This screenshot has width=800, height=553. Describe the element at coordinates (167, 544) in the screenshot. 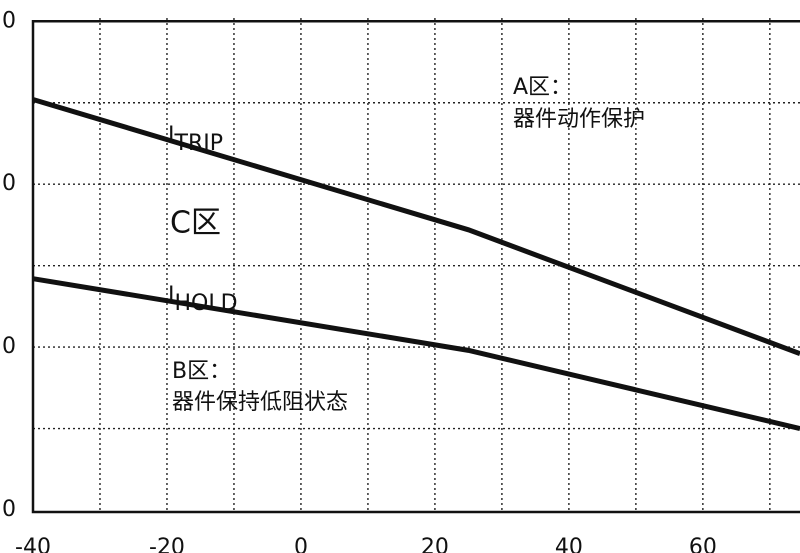

I see `x-tick-label: -20` at that location.